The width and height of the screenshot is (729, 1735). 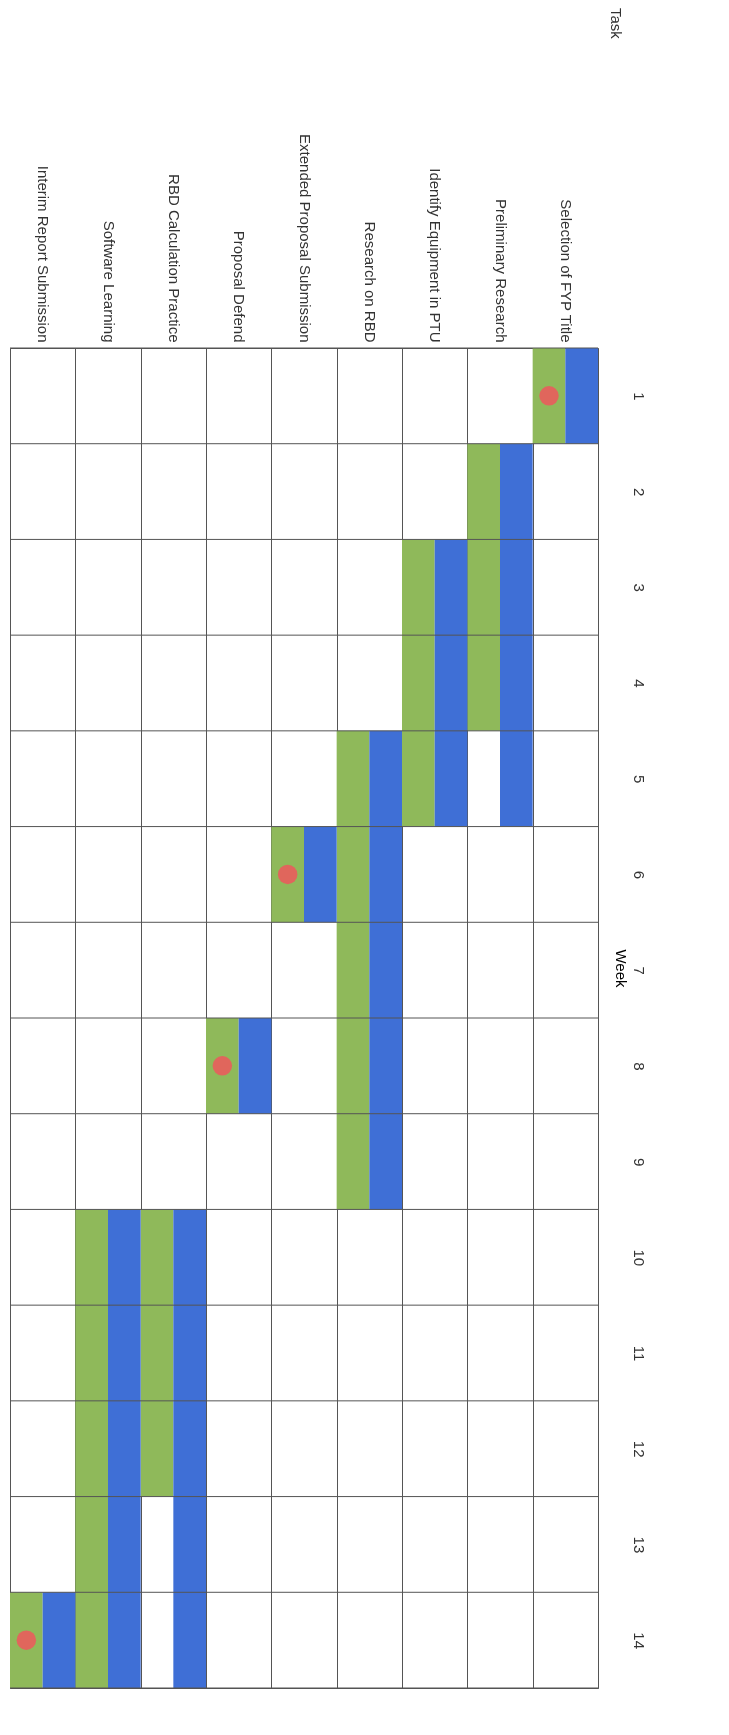 What do you see at coordinates (639, 1162) in the screenshot?
I see `y-tick-label: 9` at bounding box center [639, 1162].